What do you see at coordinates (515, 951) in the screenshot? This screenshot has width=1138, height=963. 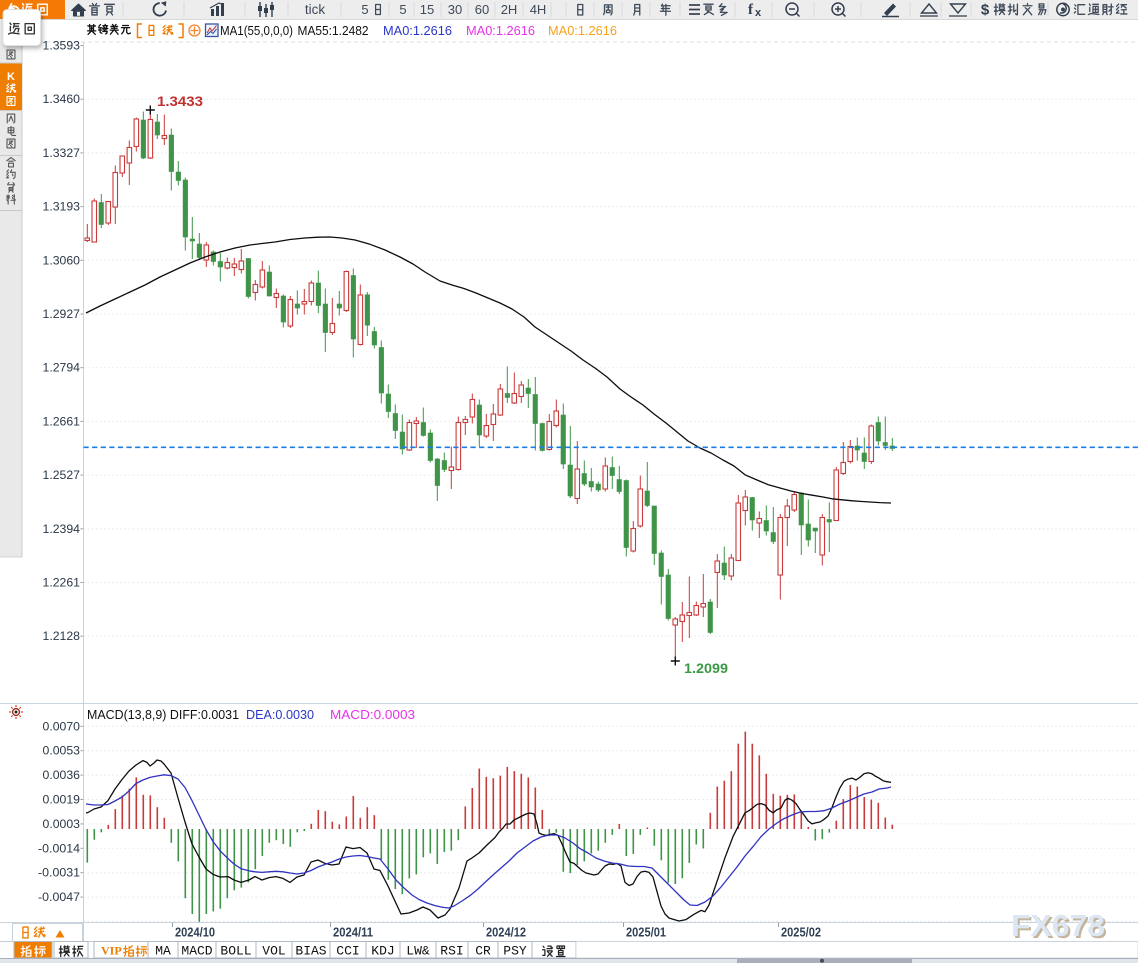 I see `svg-text: PSY` at bounding box center [515, 951].